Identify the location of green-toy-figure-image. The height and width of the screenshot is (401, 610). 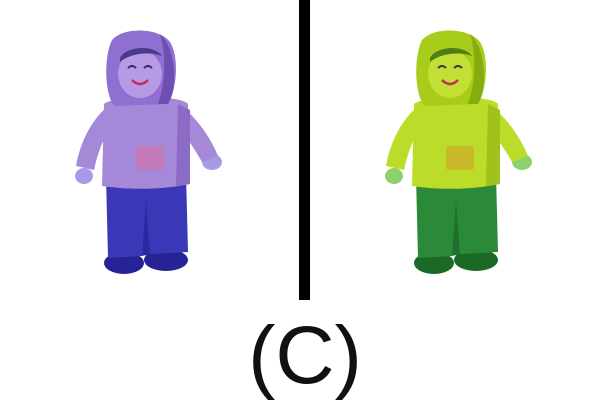
(458, 152).